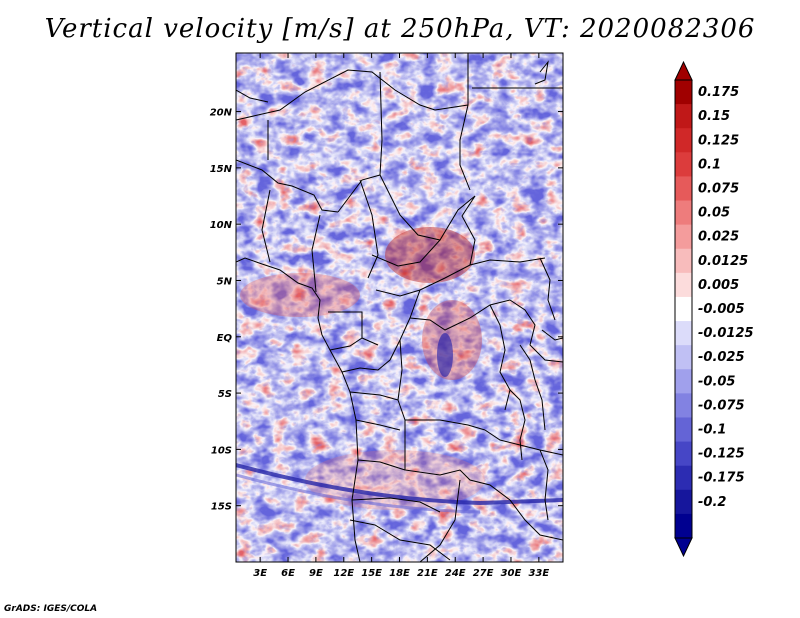 The image size is (800, 618). What do you see at coordinates (721, 405) in the screenshot?
I see `colorbar-label: -0.075` at bounding box center [721, 405].